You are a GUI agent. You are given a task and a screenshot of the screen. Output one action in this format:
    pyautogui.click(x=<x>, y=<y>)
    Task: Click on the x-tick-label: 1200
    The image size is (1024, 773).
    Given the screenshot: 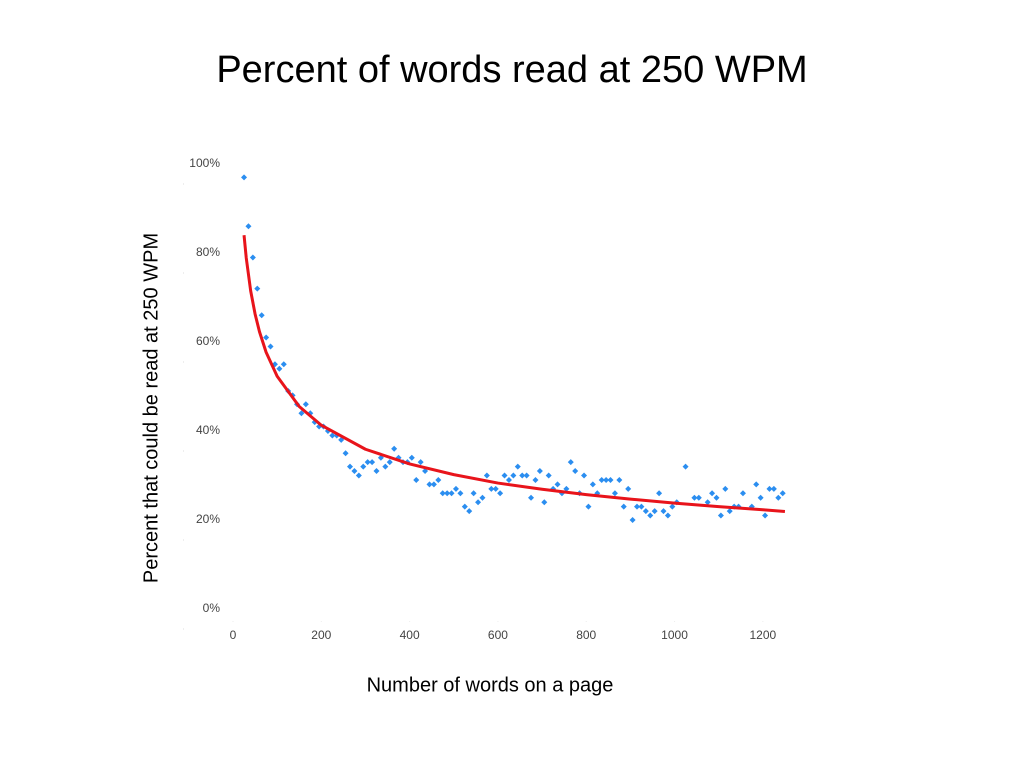 What is the action you would take?
    pyautogui.click(x=762, y=635)
    